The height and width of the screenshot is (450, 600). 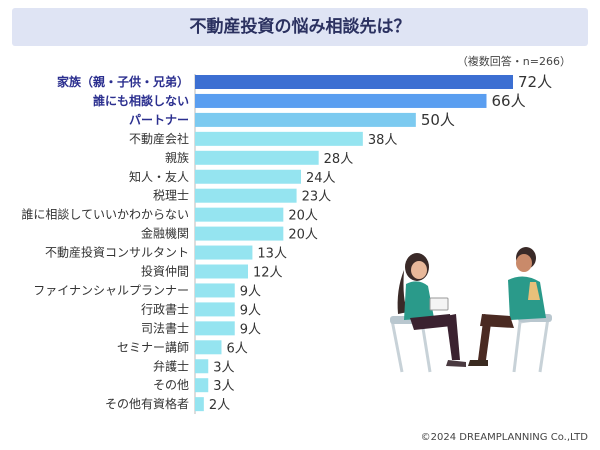 What do you see at coordinates (171, 365) in the screenshot?
I see `category-label: 弁護士` at bounding box center [171, 365].